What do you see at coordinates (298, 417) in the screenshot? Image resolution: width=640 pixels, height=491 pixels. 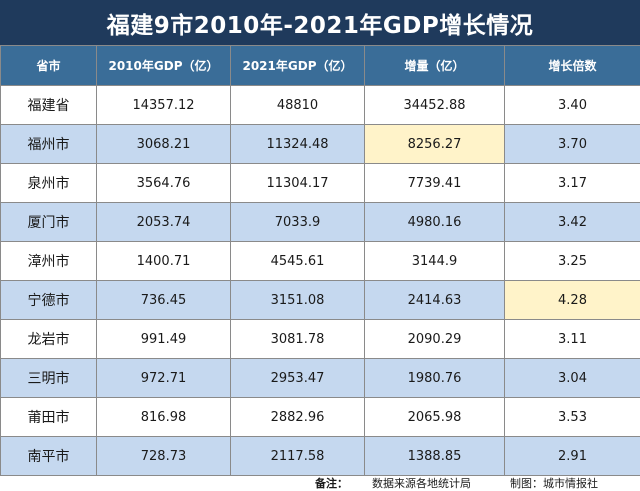 I see `cell-gdp-2021: 2882.96` at bounding box center [298, 417].